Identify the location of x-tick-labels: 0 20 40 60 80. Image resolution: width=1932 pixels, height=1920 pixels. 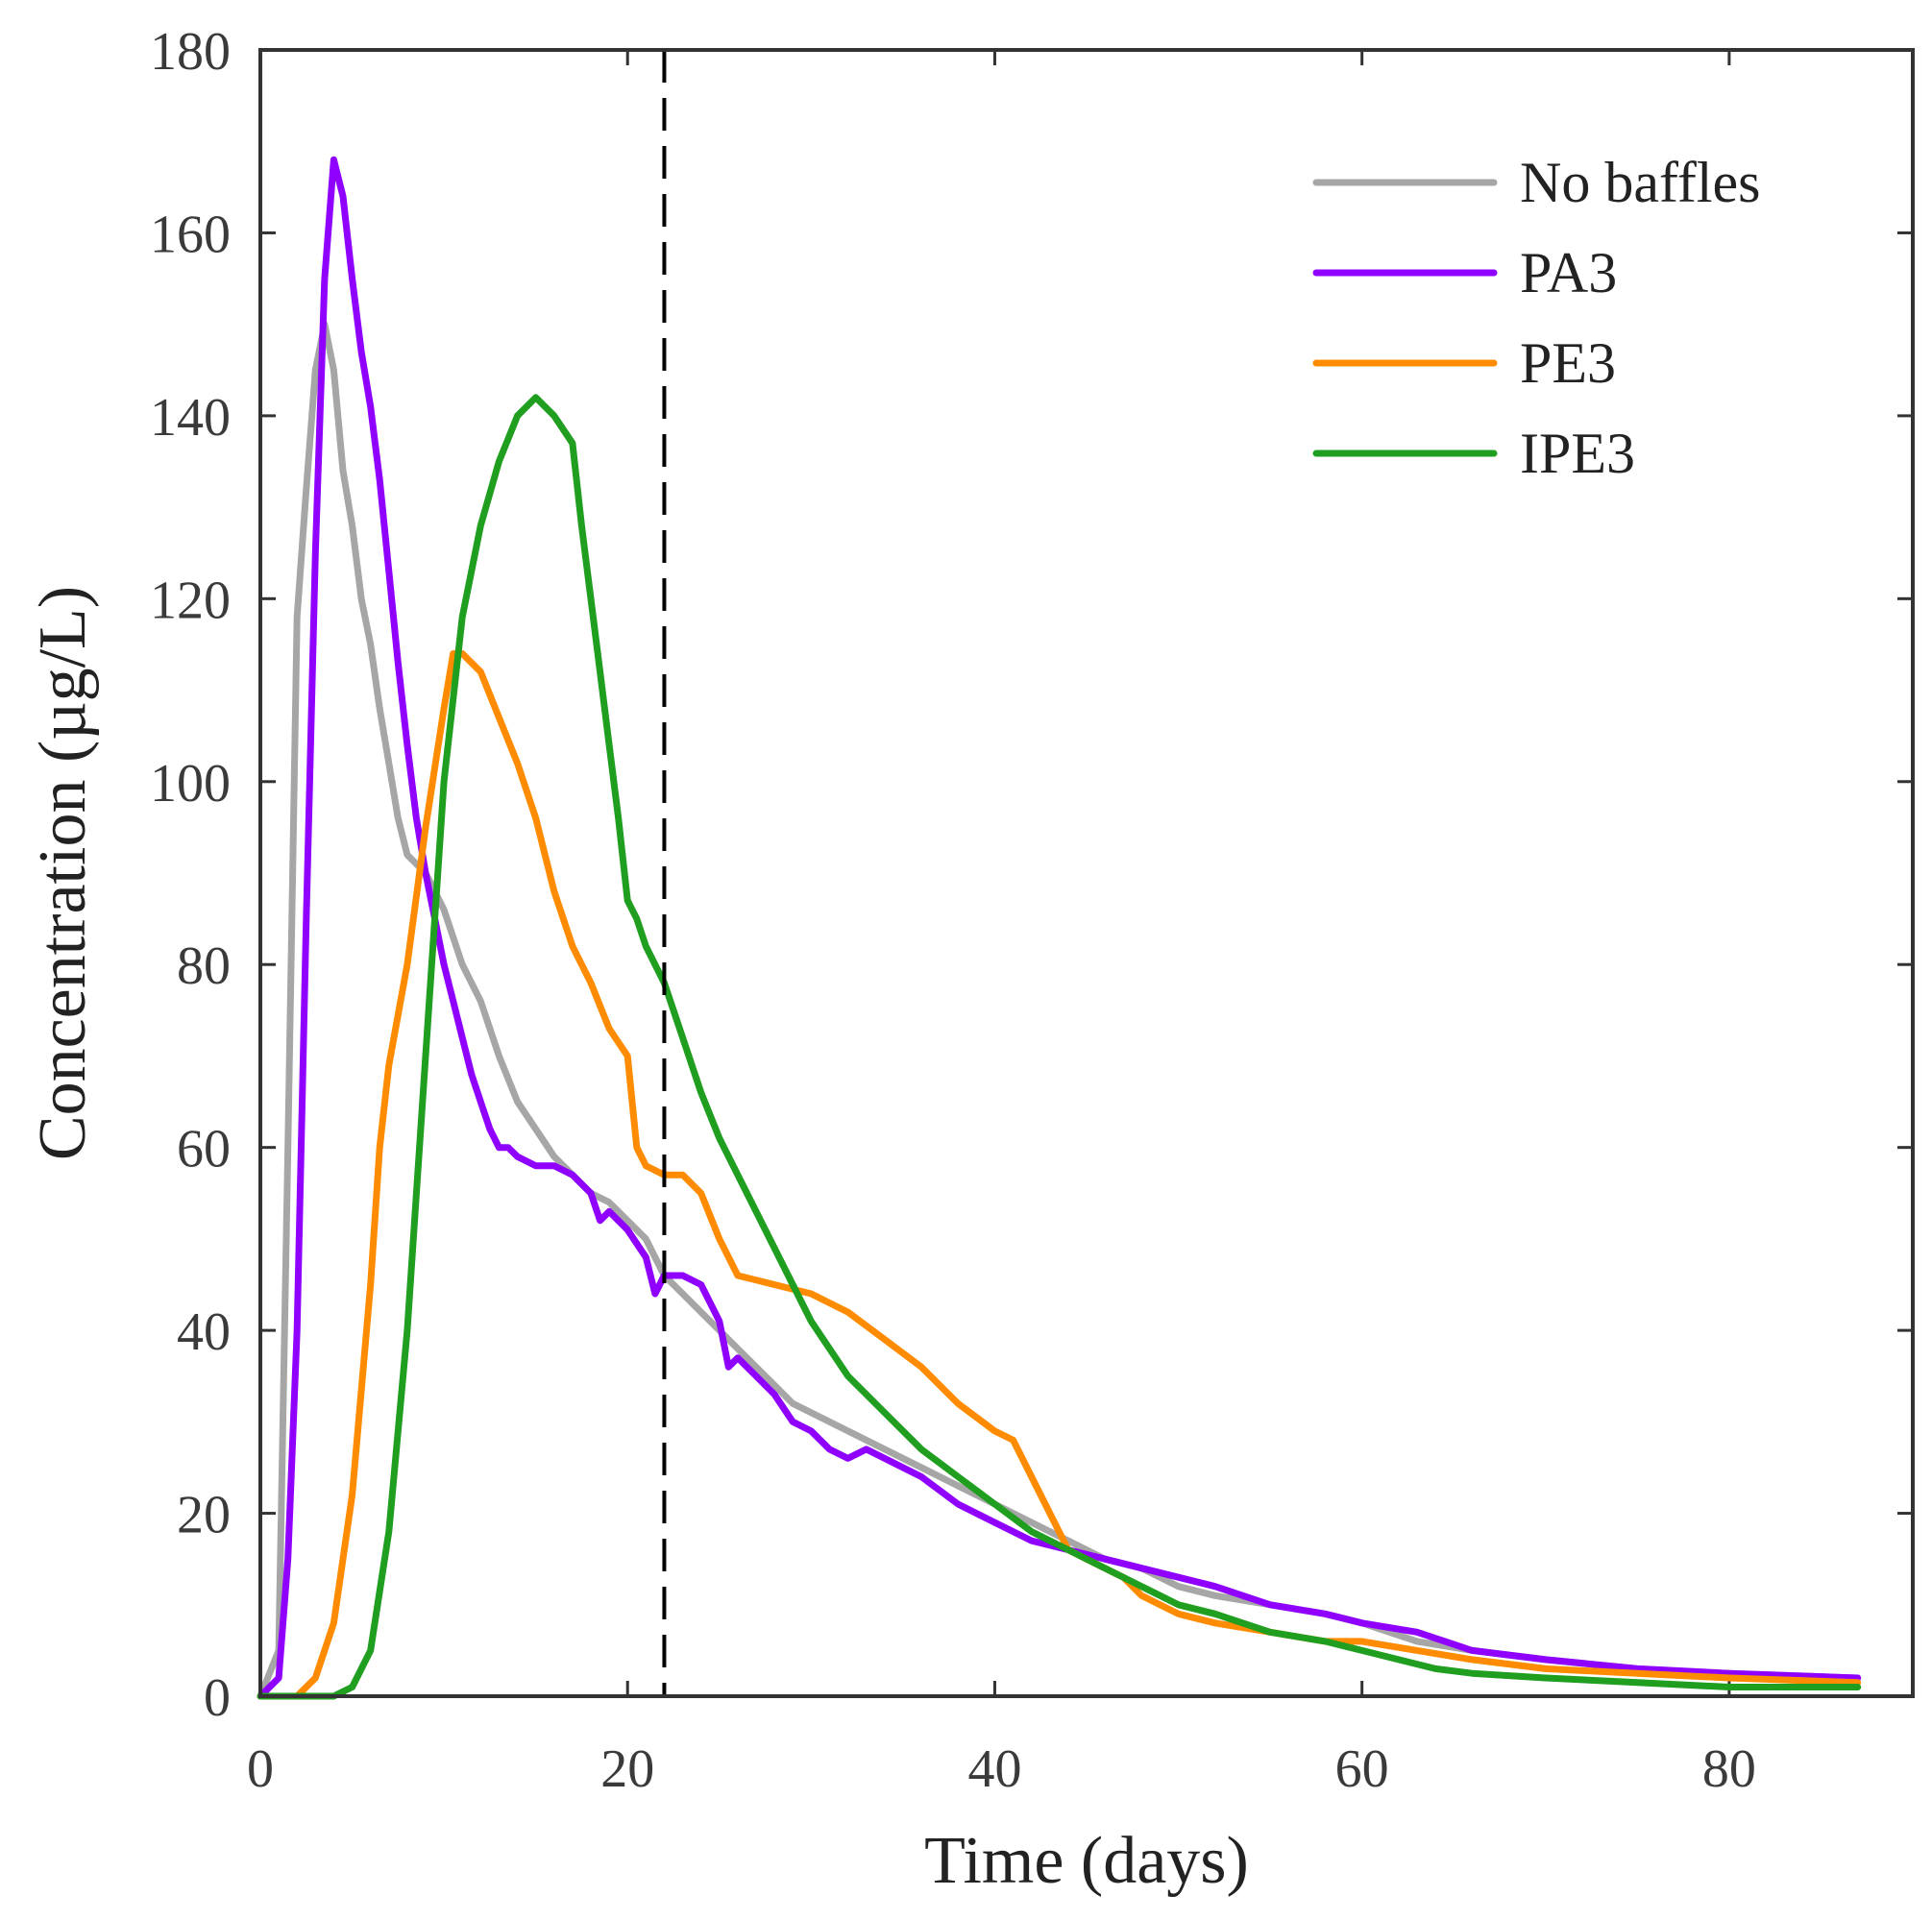
(1002, 1769).